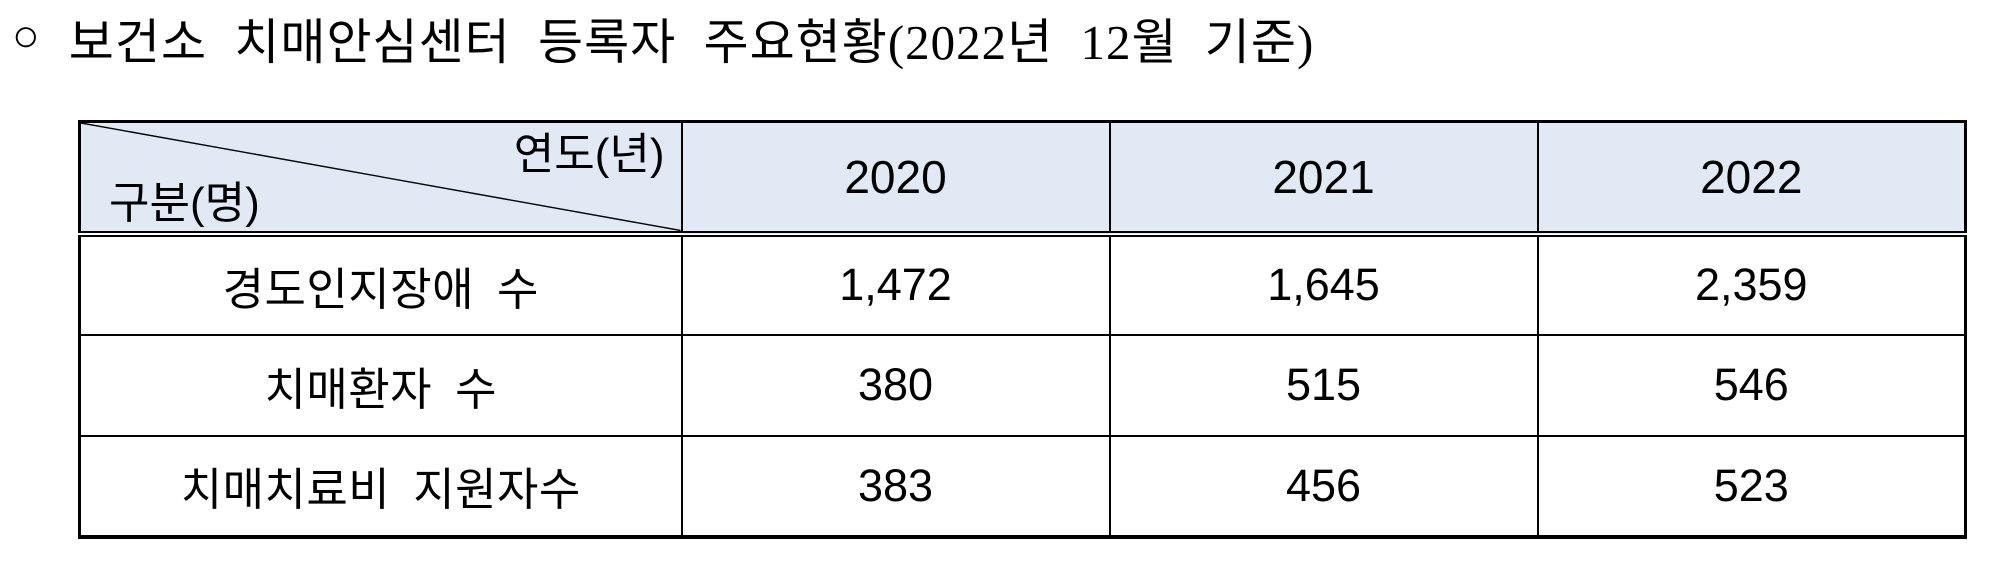 The height and width of the screenshot is (581, 2000). What do you see at coordinates (380, 385) in the screenshot?
I see `row-label-dementia-patients: 치매환자 수` at bounding box center [380, 385].